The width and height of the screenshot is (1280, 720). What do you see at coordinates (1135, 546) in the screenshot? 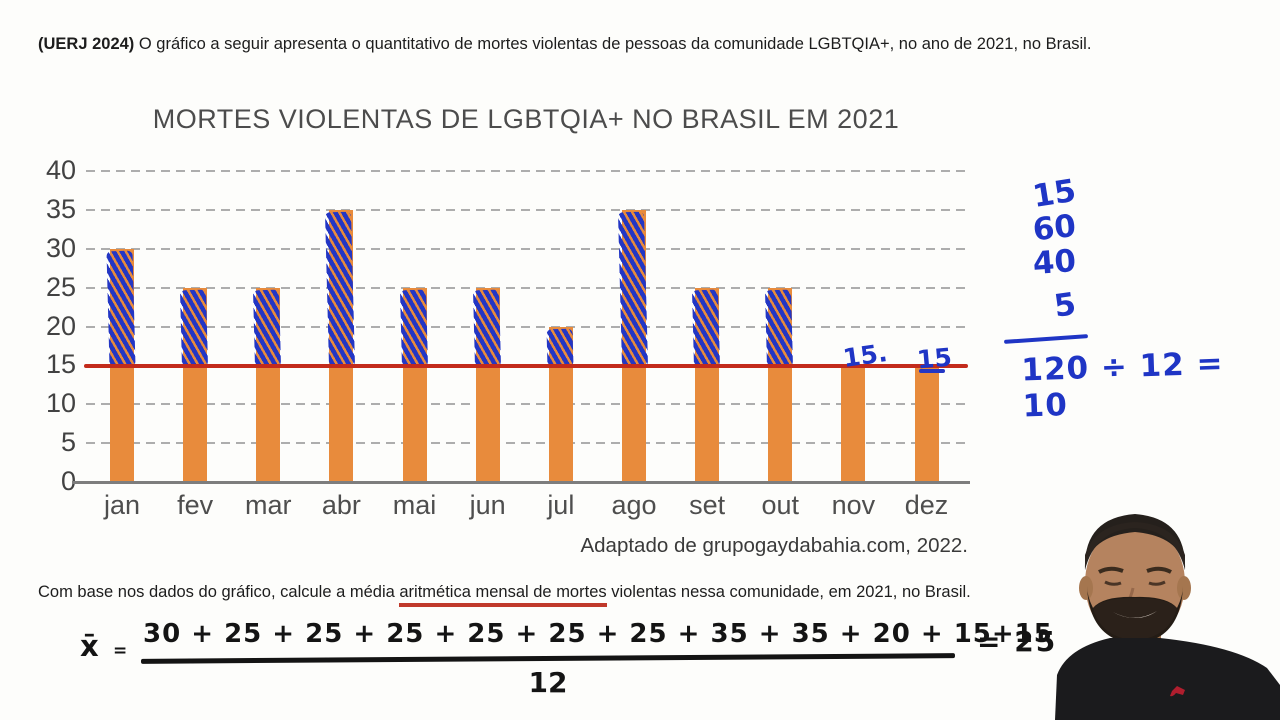
I see `presenter-hairline` at bounding box center [1135, 546].